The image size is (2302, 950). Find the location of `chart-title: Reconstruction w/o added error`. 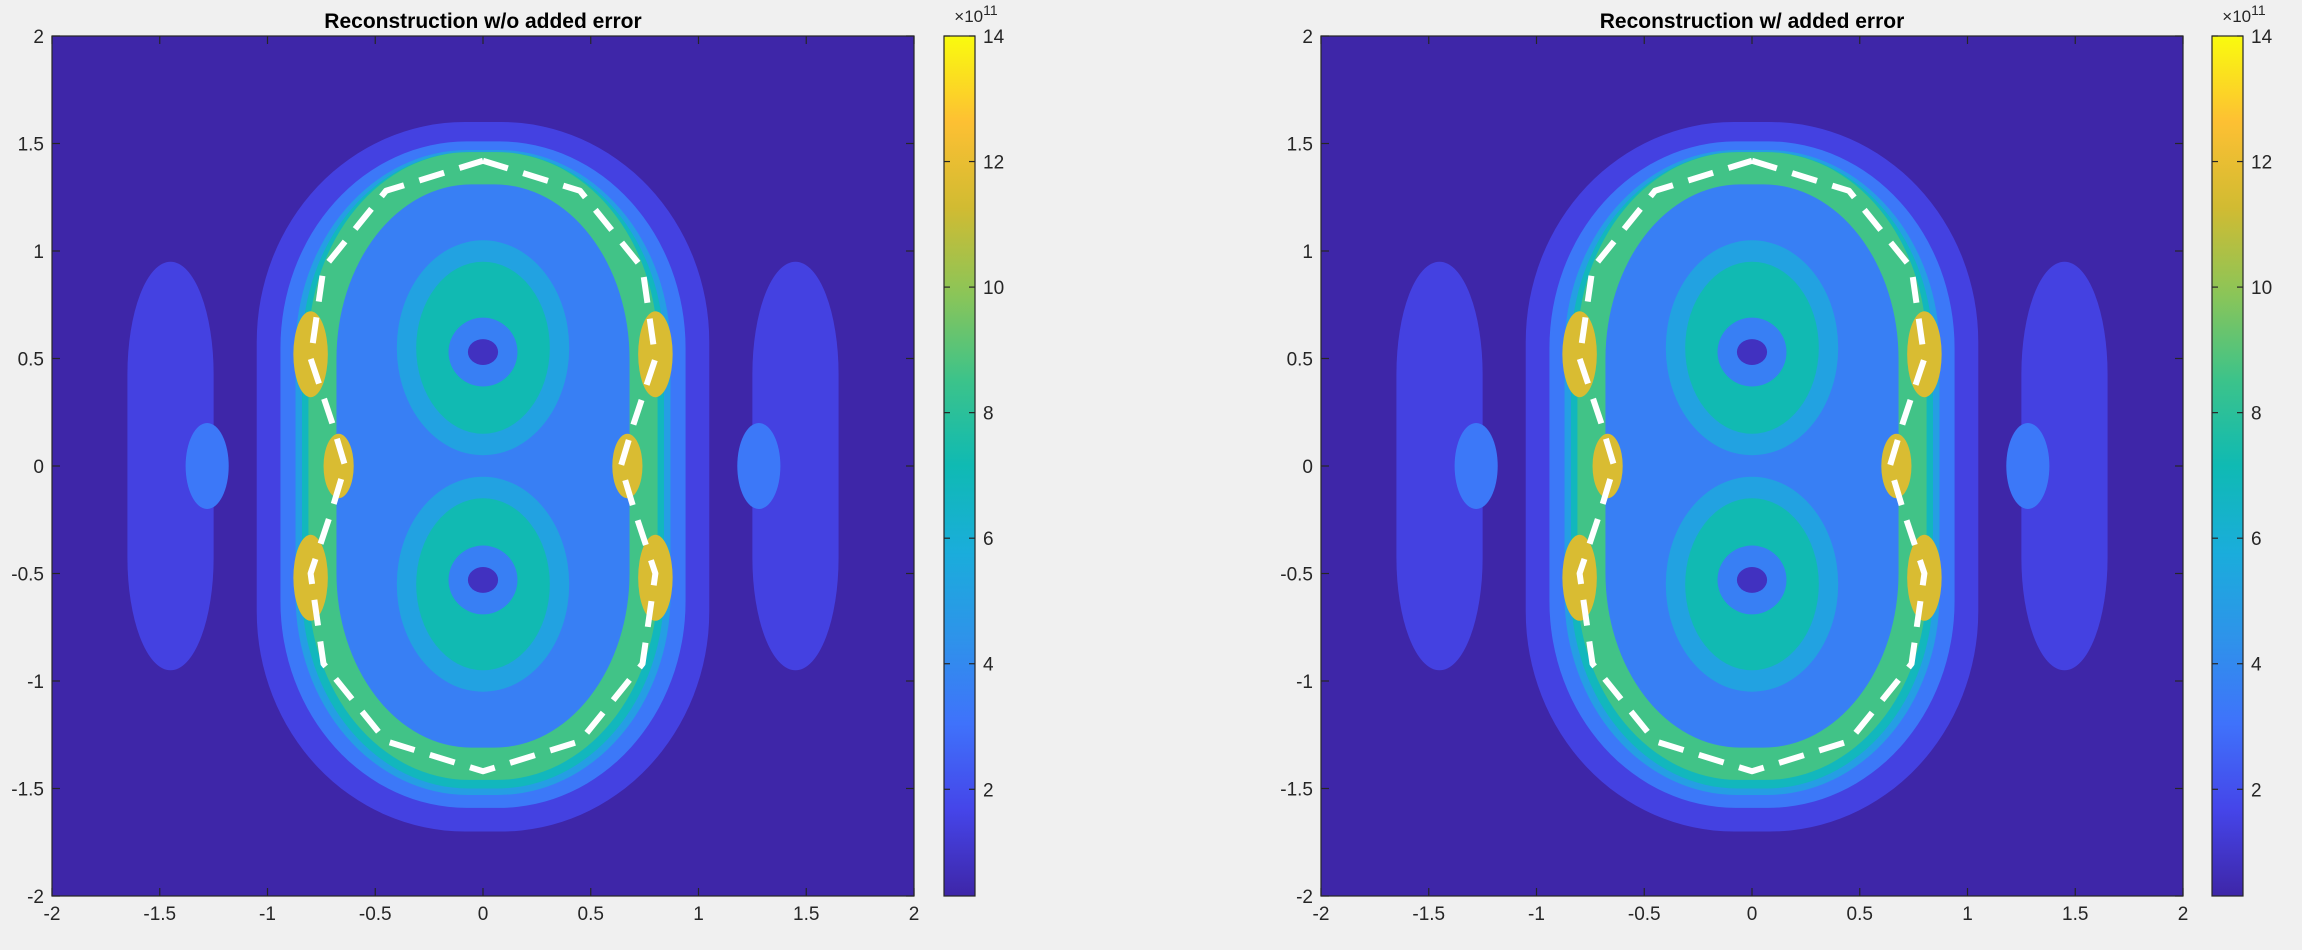

chart-title: Reconstruction w/o added error is located at coordinates (482, 21).